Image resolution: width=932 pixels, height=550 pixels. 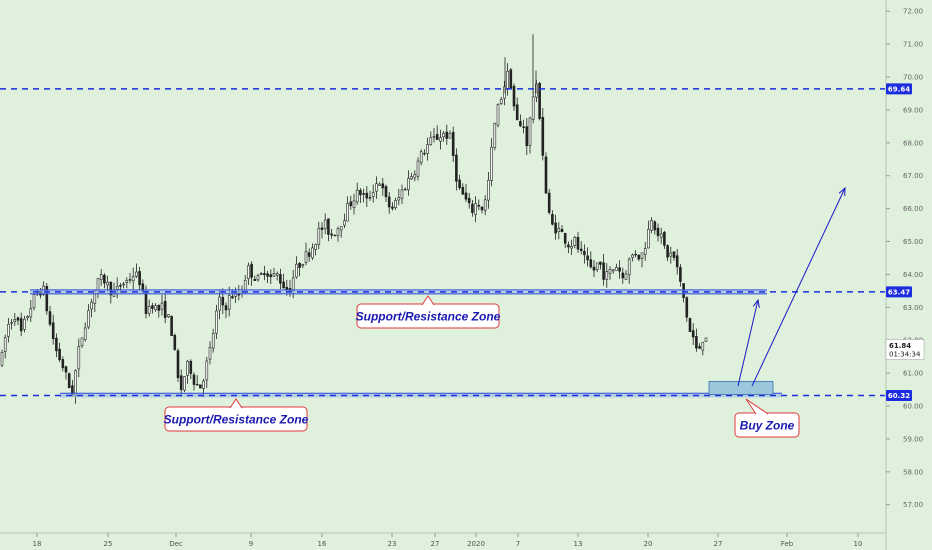 I want to click on price-tick-label: 59.00, so click(x=913, y=439).